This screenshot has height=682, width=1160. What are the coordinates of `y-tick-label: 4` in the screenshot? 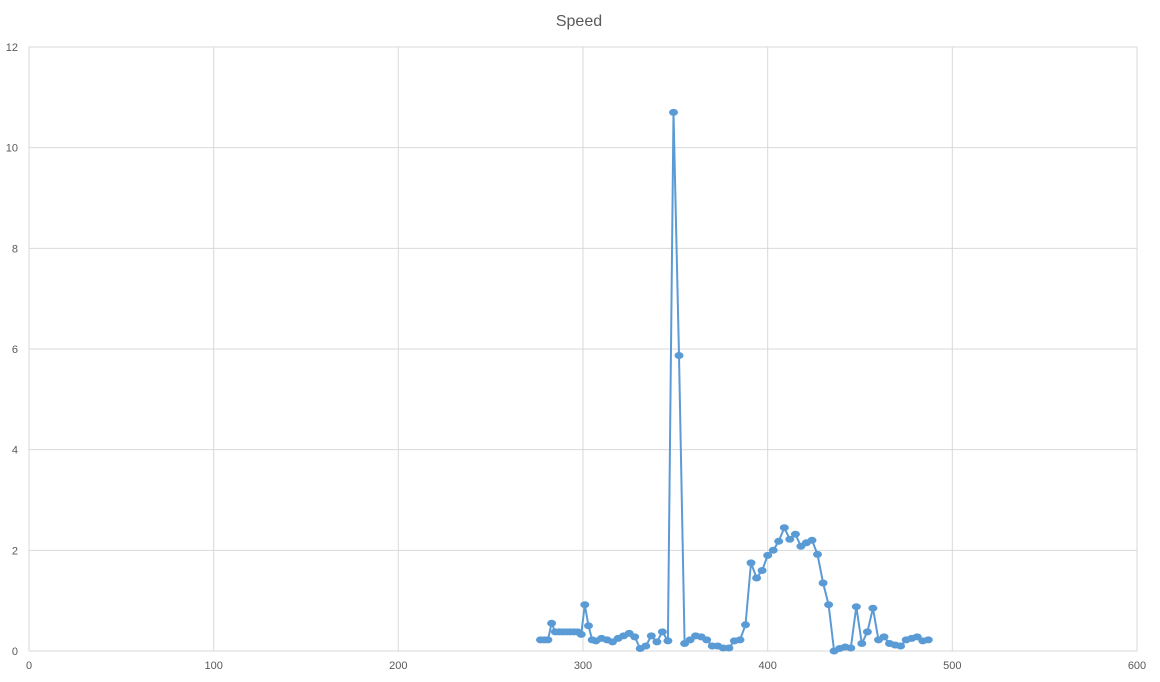 It's located at (15, 451).